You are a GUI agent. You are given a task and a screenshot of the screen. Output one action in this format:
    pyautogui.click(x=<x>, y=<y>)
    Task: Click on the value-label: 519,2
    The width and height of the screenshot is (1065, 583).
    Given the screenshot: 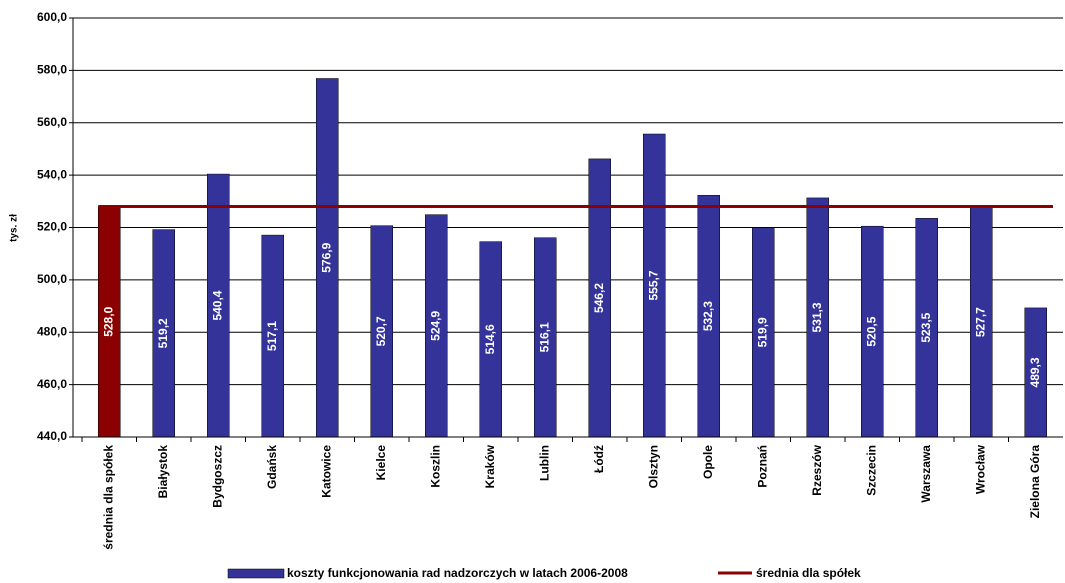 What is the action you would take?
    pyautogui.click(x=163, y=333)
    